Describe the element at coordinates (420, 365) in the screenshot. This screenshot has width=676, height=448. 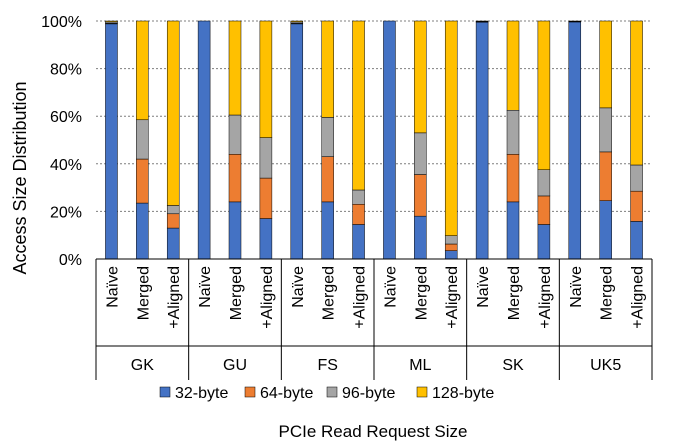
I see `group-label: ML` at that location.